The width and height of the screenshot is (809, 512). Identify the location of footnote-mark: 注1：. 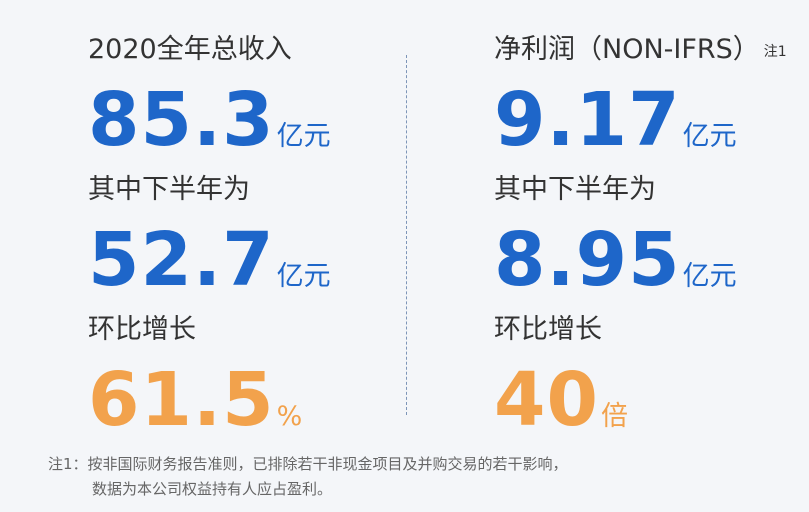
(68, 464).